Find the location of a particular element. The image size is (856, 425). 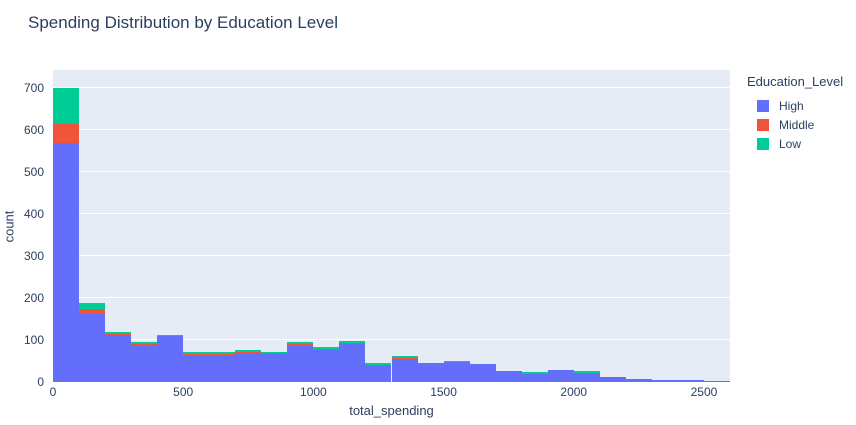

y-tick-label-500: 500 is located at coordinates (33, 172).